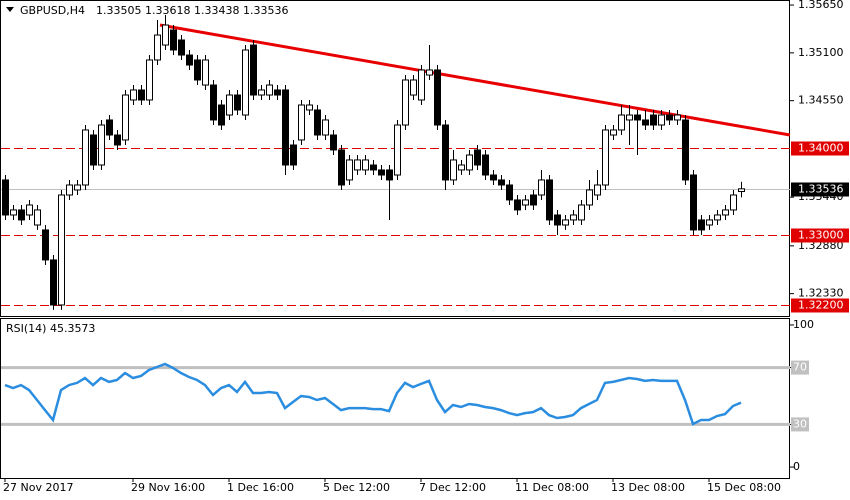  What do you see at coordinates (796, 466) in the screenshot?
I see `rsi-tick-label: 0` at bounding box center [796, 466].